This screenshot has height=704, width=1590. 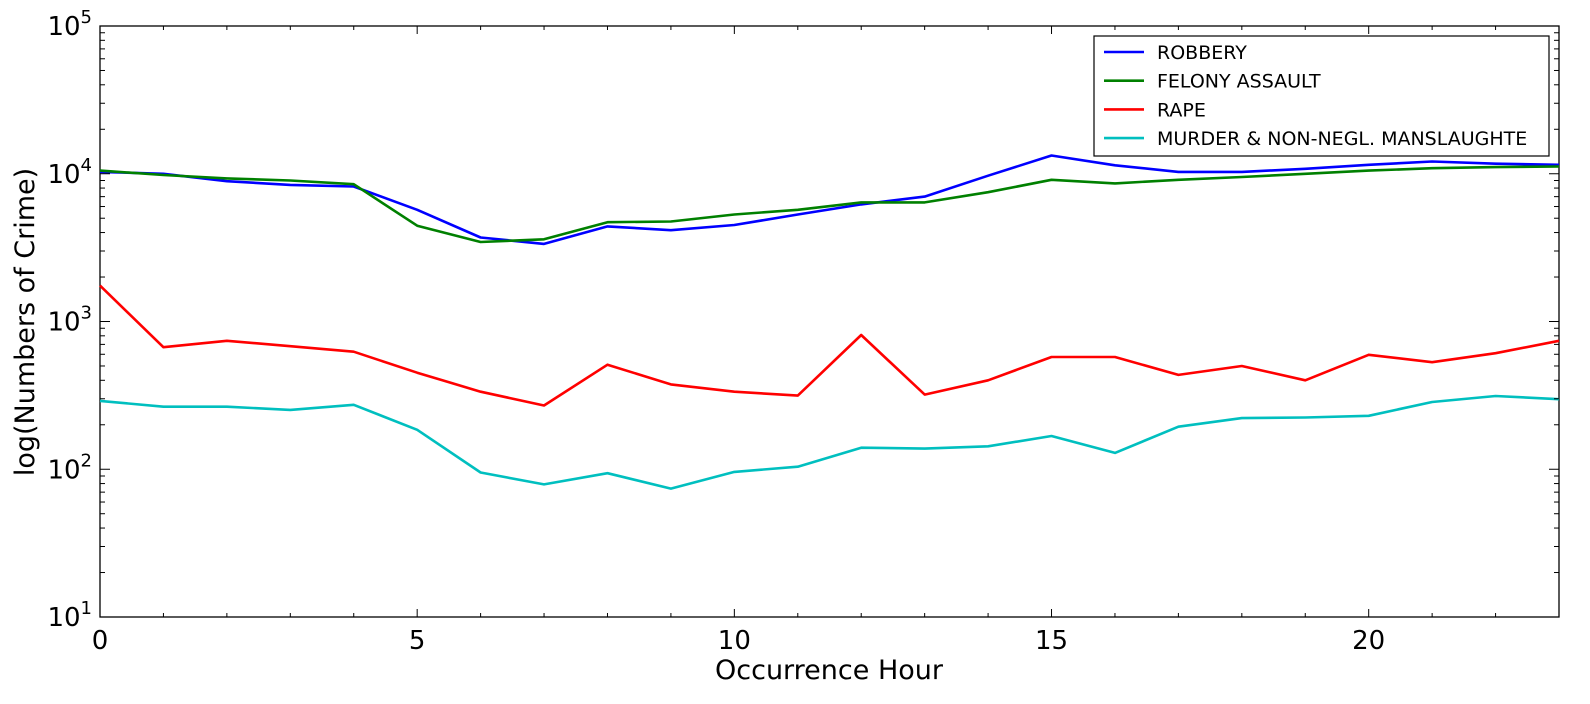 I want to click on x-tick-label: 10, so click(x=734, y=641).